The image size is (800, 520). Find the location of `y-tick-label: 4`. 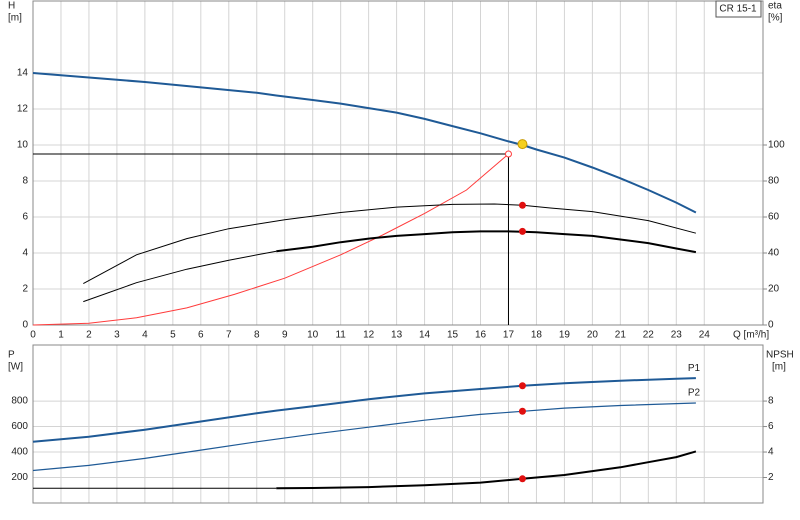

y-tick-label: 4 is located at coordinates (25, 253).